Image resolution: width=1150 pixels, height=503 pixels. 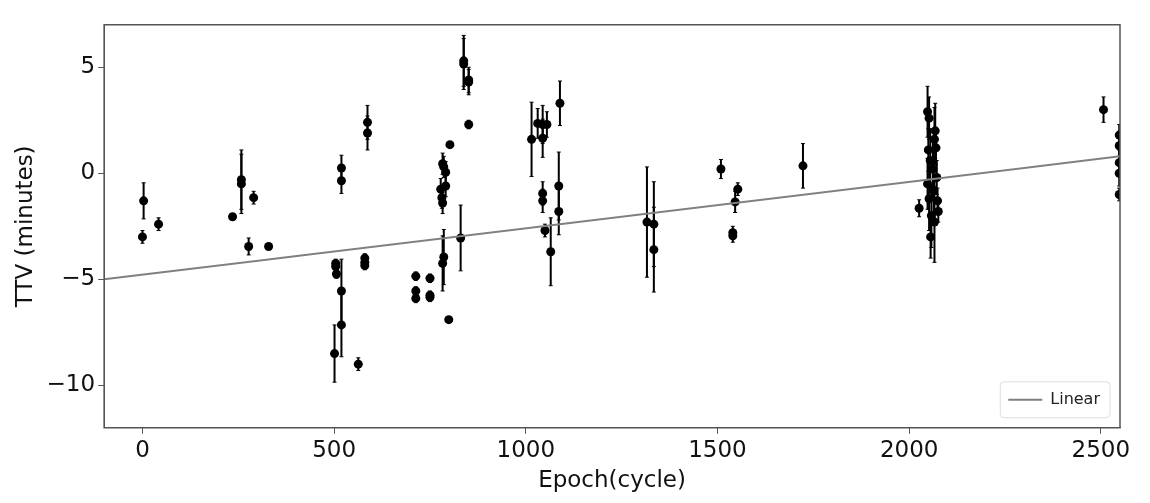 I want to click on x-tick-label: 1000, so click(x=526, y=448).